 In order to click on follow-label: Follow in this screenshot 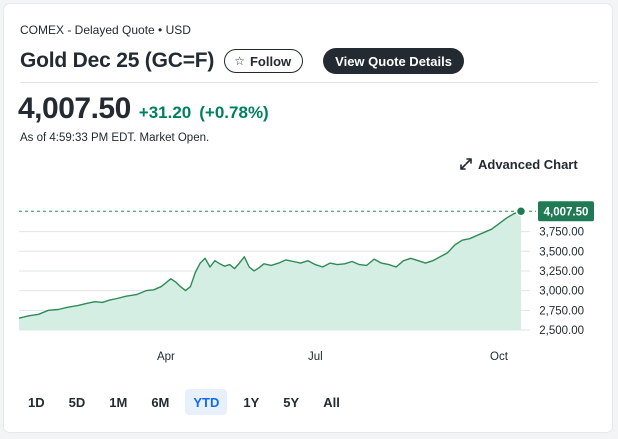, I will do `click(270, 61)`.